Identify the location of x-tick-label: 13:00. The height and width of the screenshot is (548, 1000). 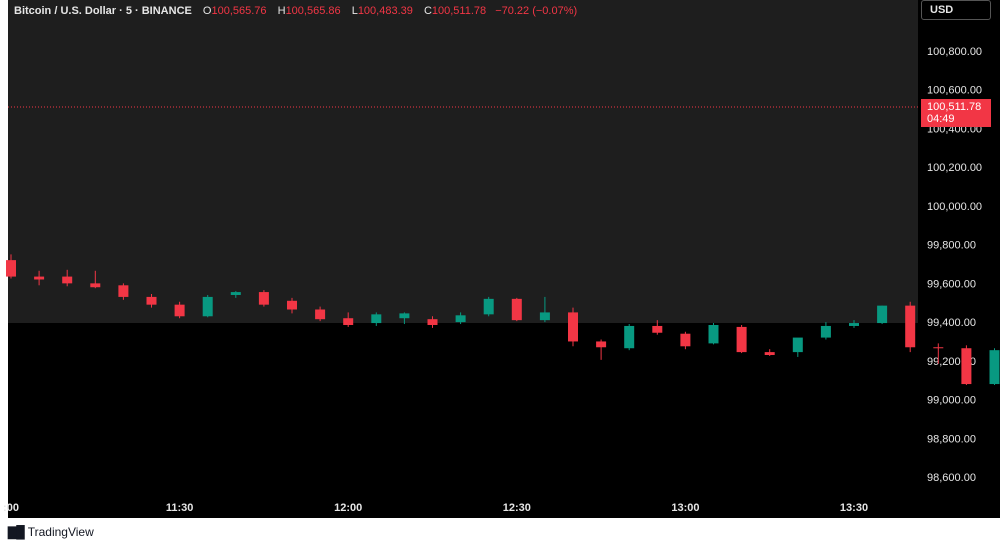
(685, 508).